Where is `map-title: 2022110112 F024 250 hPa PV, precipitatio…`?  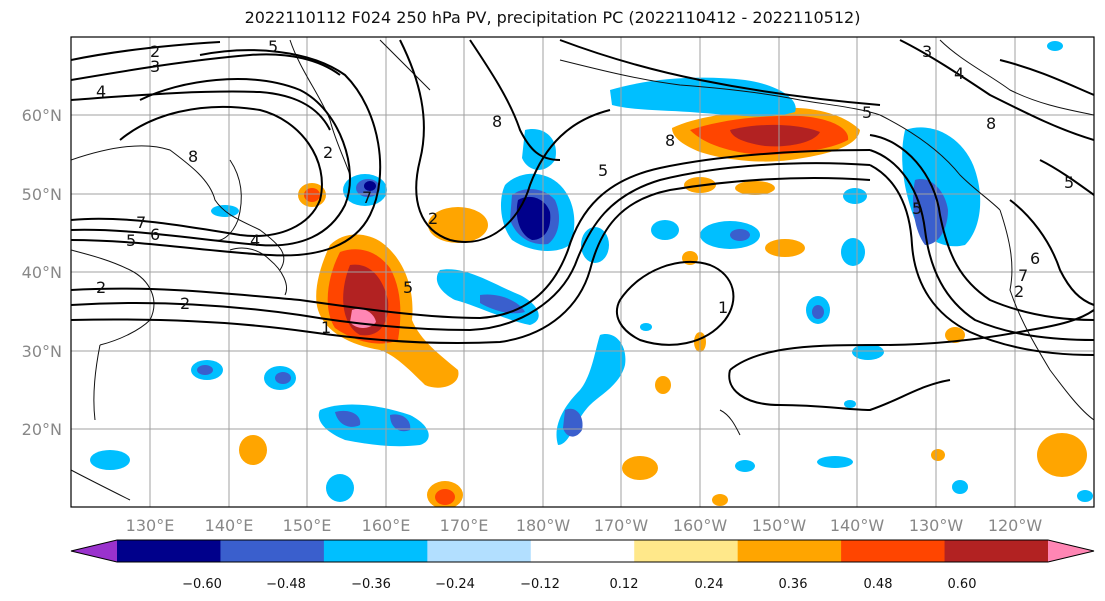 map-title: 2022110112 F024 250 hPa PV, precipitatio… is located at coordinates (552, 17).